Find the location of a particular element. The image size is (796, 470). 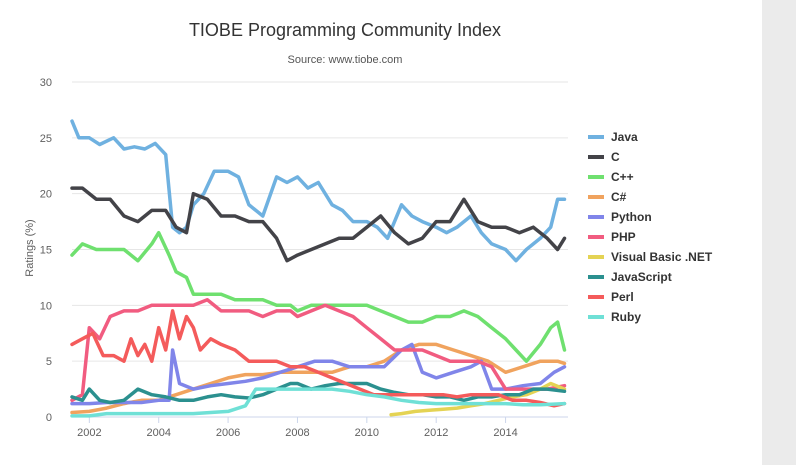

legend-item-label: PHP is located at coordinates (623, 237).